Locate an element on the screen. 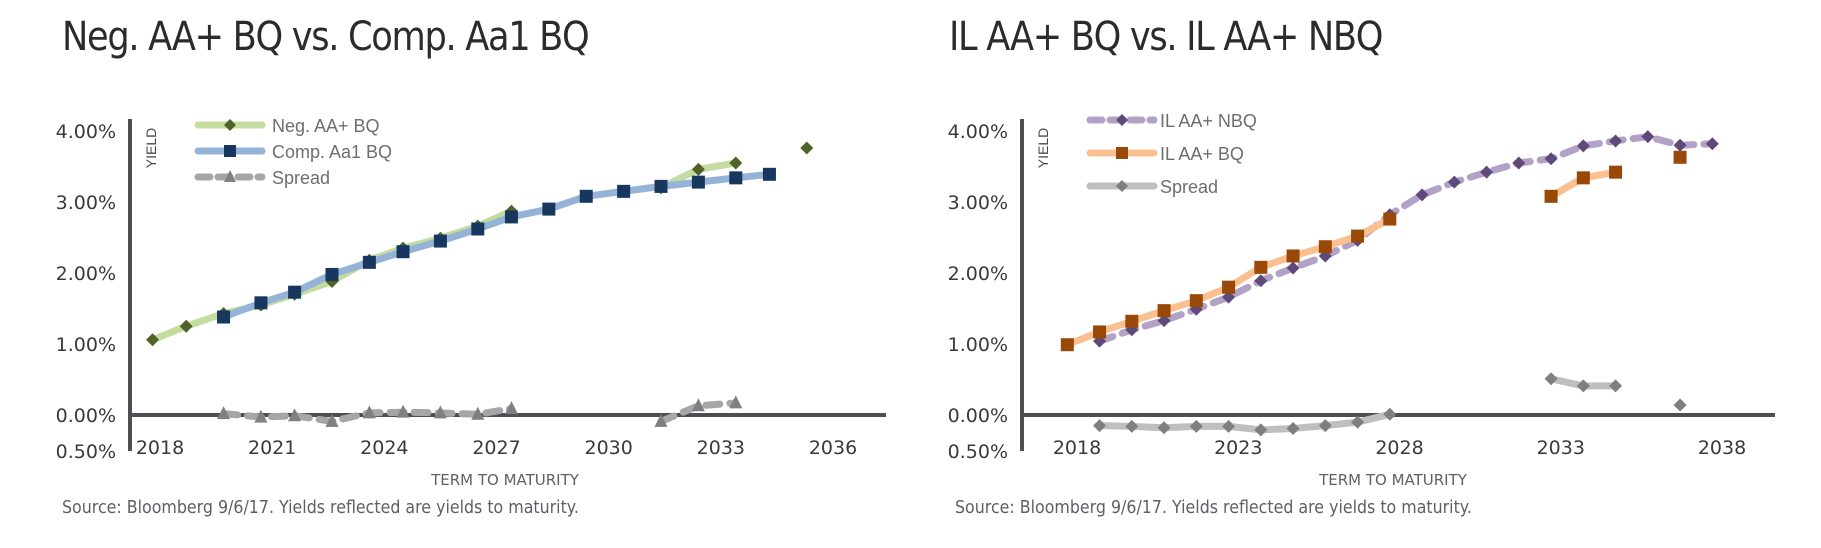  right-y-tick-label: 3.00% is located at coordinates (978, 203).